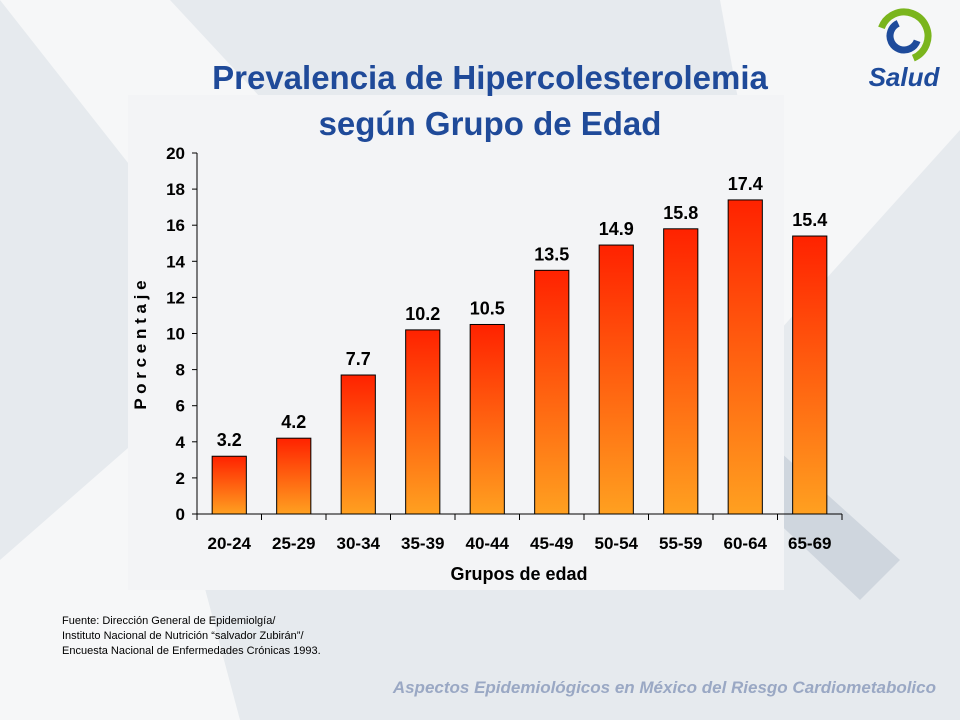 The height and width of the screenshot is (720, 960). What do you see at coordinates (680, 543) in the screenshot?
I see `x-tick-label: 55-59` at bounding box center [680, 543].